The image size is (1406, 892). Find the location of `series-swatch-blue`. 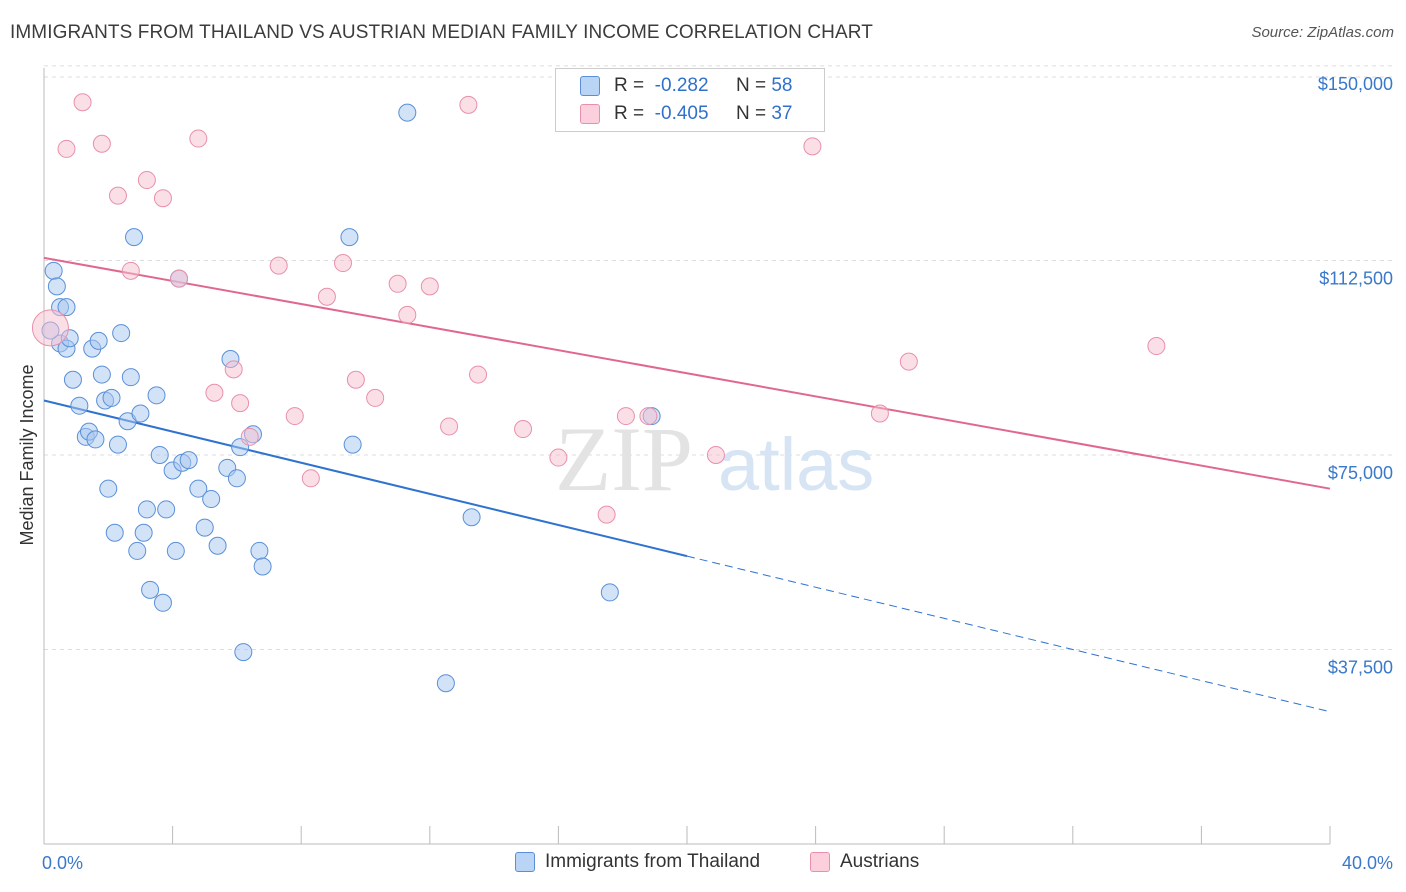

series-swatch-blue is located at coordinates (525, 862).